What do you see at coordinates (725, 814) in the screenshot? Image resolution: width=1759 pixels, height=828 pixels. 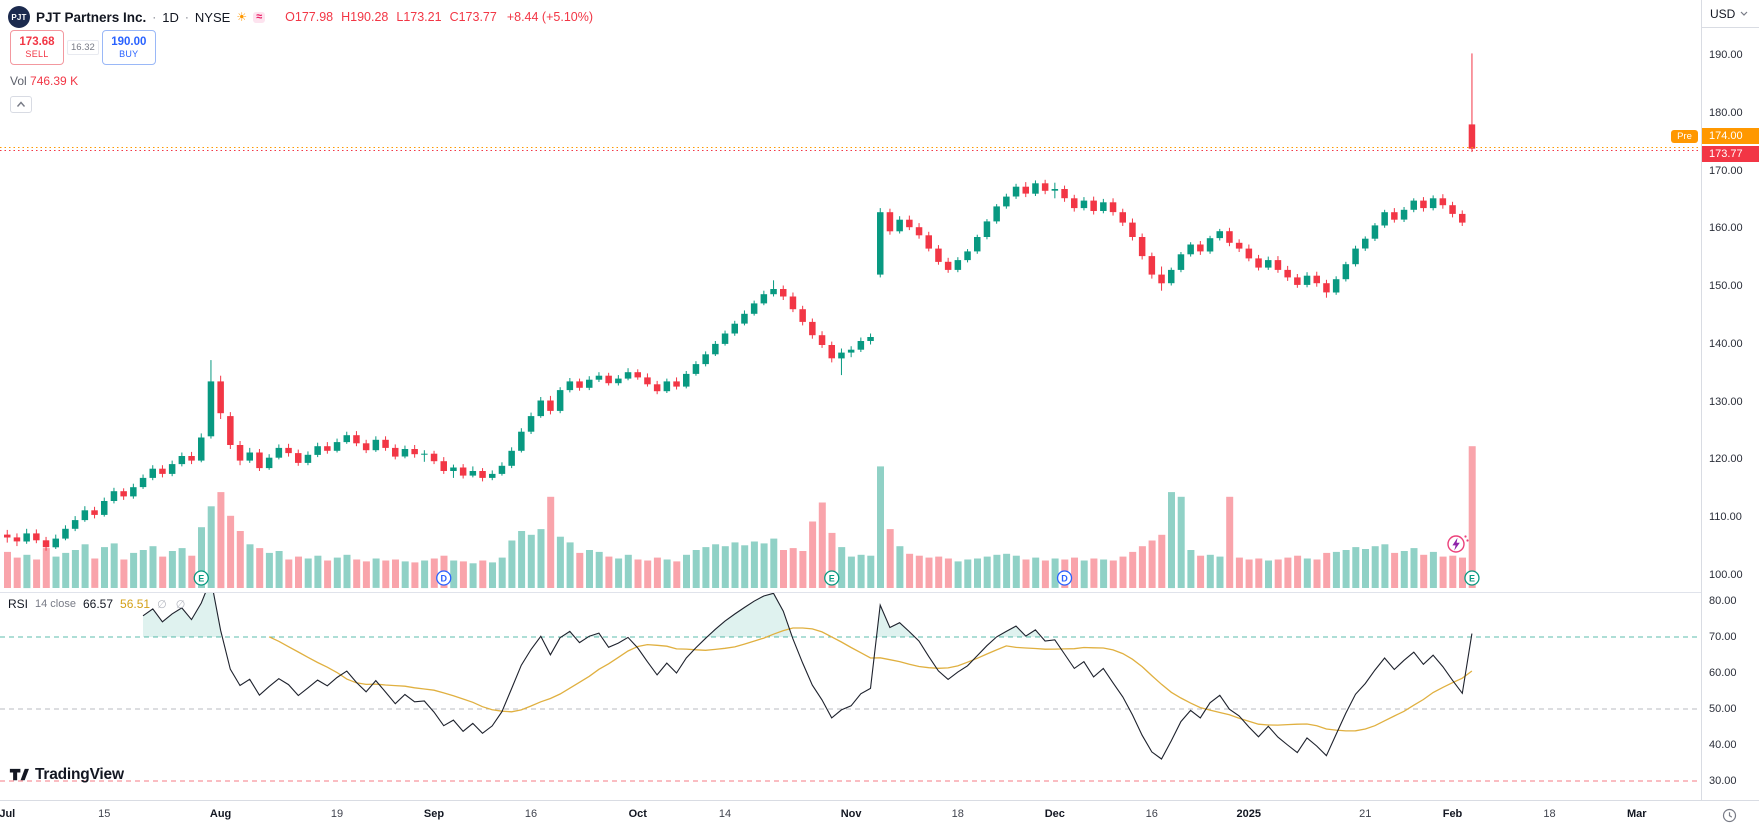 I see `time-tick: 14` at bounding box center [725, 814].